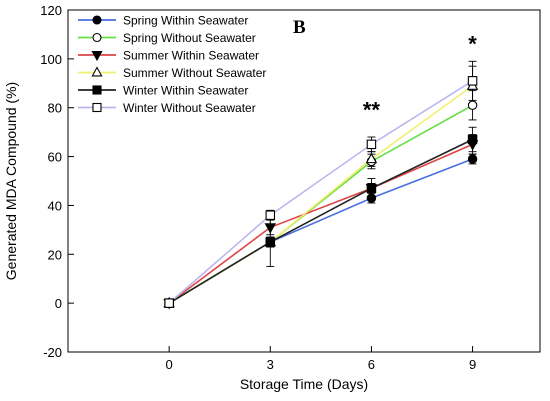 The width and height of the screenshot is (550, 401). What do you see at coordinates (472, 364) in the screenshot?
I see `x-tick-label: 9` at bounding box center [472, 364].